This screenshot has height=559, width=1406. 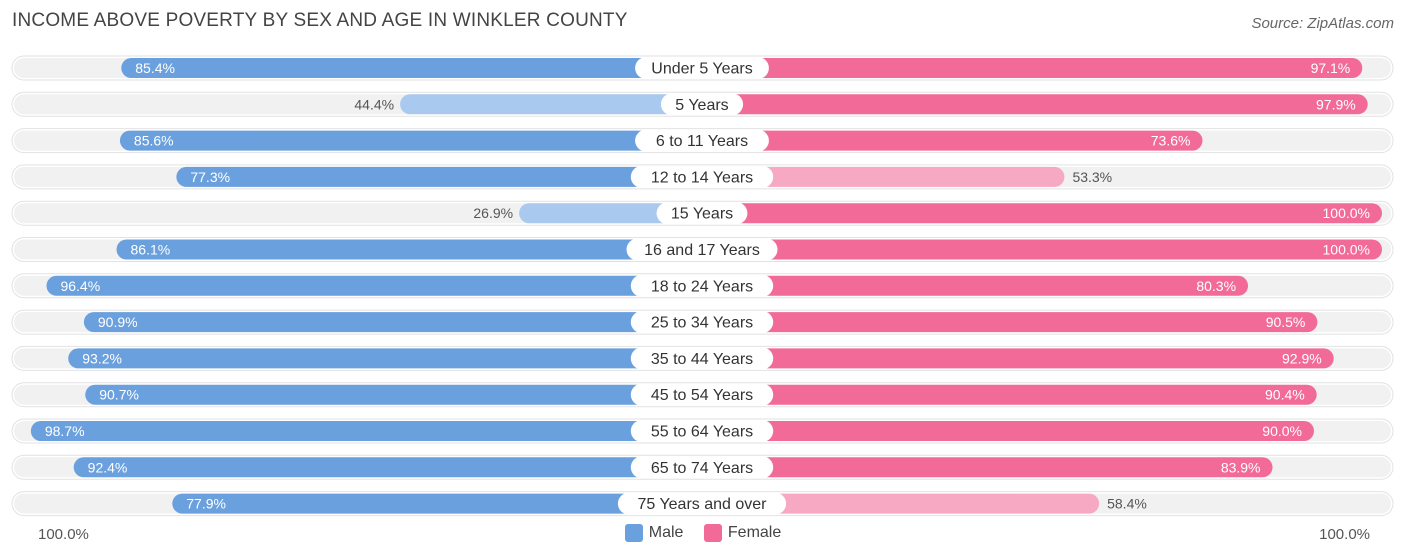 I want to click on female-value-label: 97.1%, so click(x=1331, y=68).